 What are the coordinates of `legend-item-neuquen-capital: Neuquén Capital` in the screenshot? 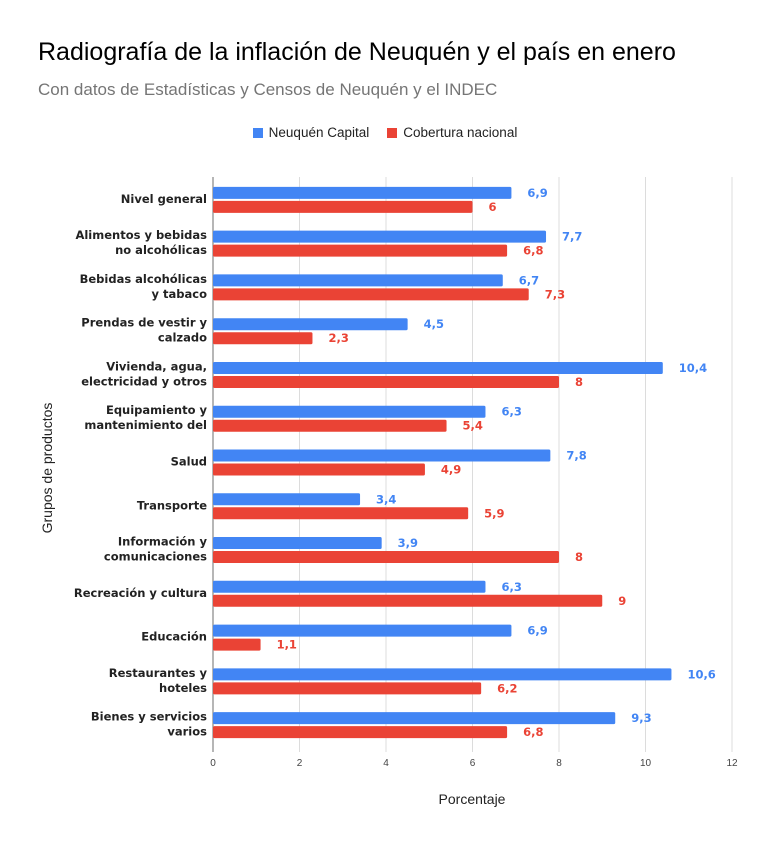 It's located at (311, 132).